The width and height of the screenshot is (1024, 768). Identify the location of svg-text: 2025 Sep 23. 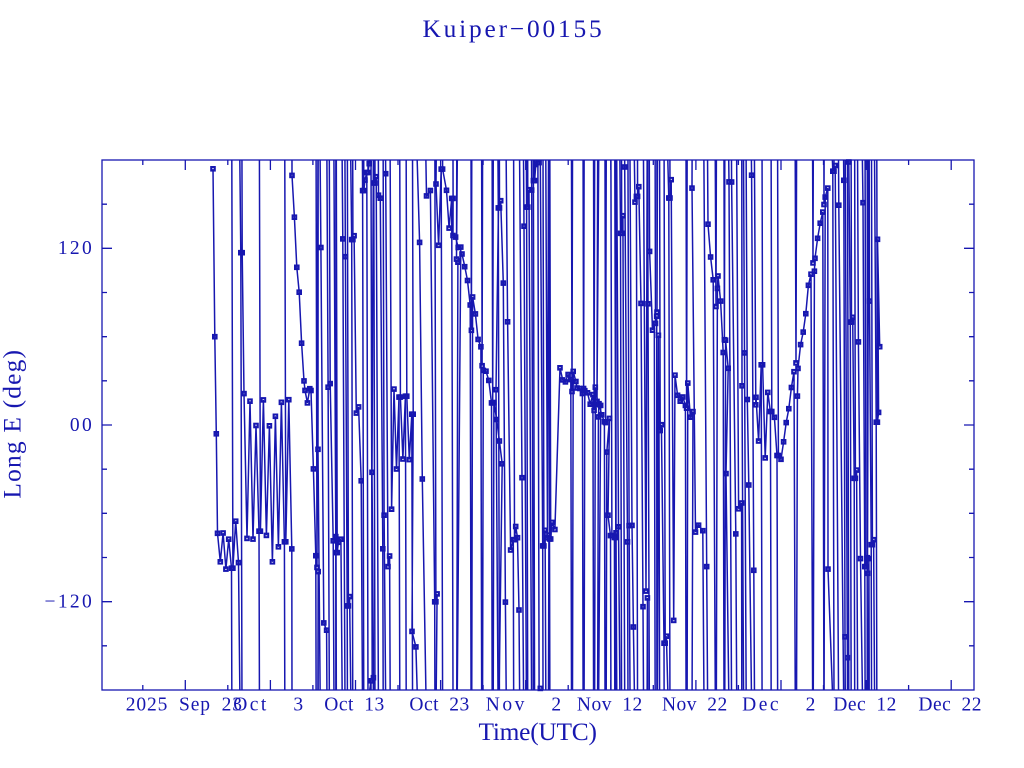
(184, 705).